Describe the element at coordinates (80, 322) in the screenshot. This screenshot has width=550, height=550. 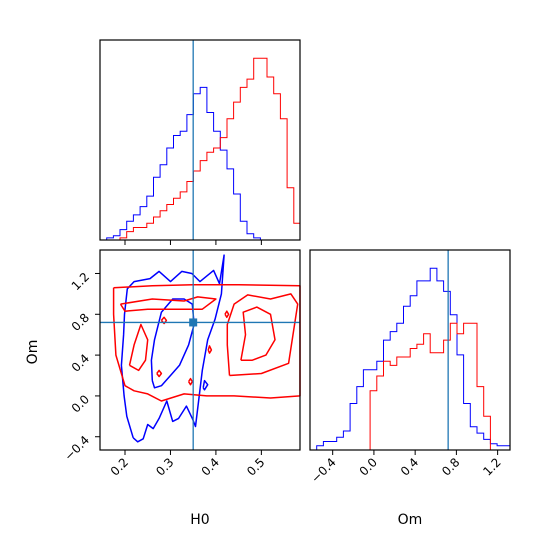
I see `y-tick-label: 0.8` at that location.